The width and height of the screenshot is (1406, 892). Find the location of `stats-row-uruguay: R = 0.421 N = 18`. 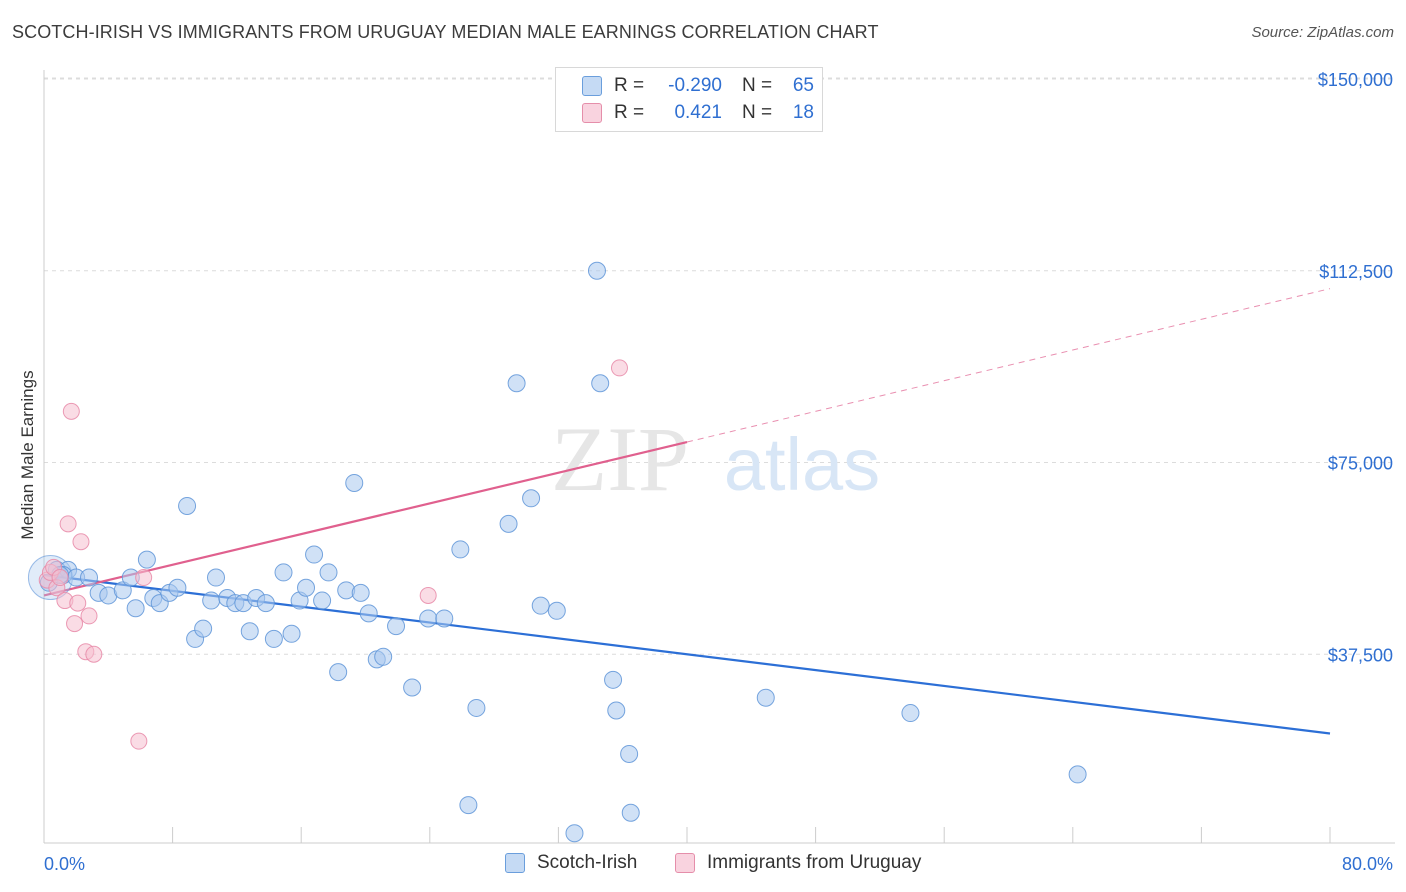

stats-row-uruguay: R = 0.421 N = 18 is located at coordinates (698, 113).